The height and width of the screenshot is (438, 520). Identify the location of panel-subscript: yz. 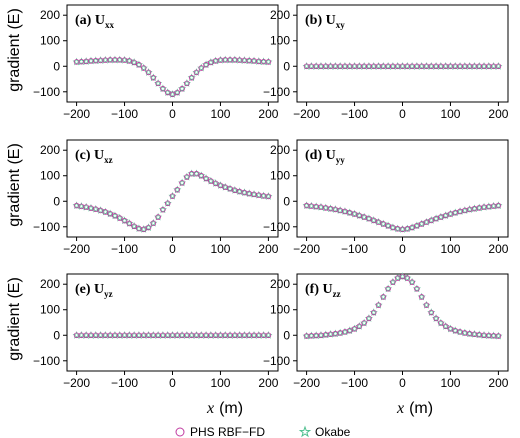
(108, 294).